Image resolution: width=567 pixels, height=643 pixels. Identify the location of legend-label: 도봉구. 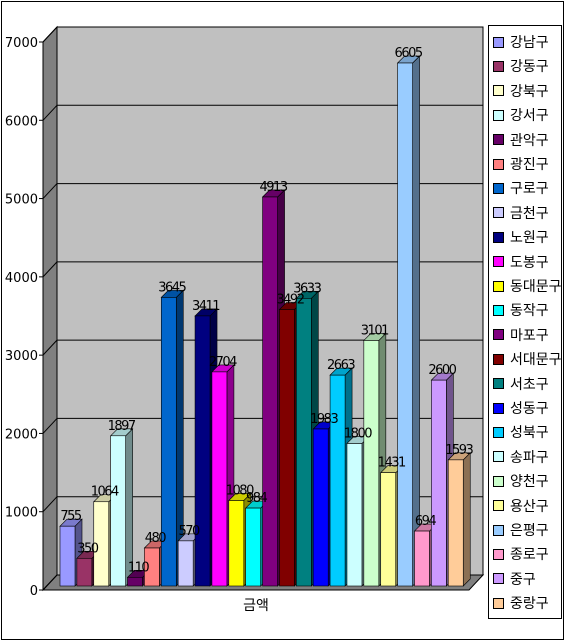
(529, 262).